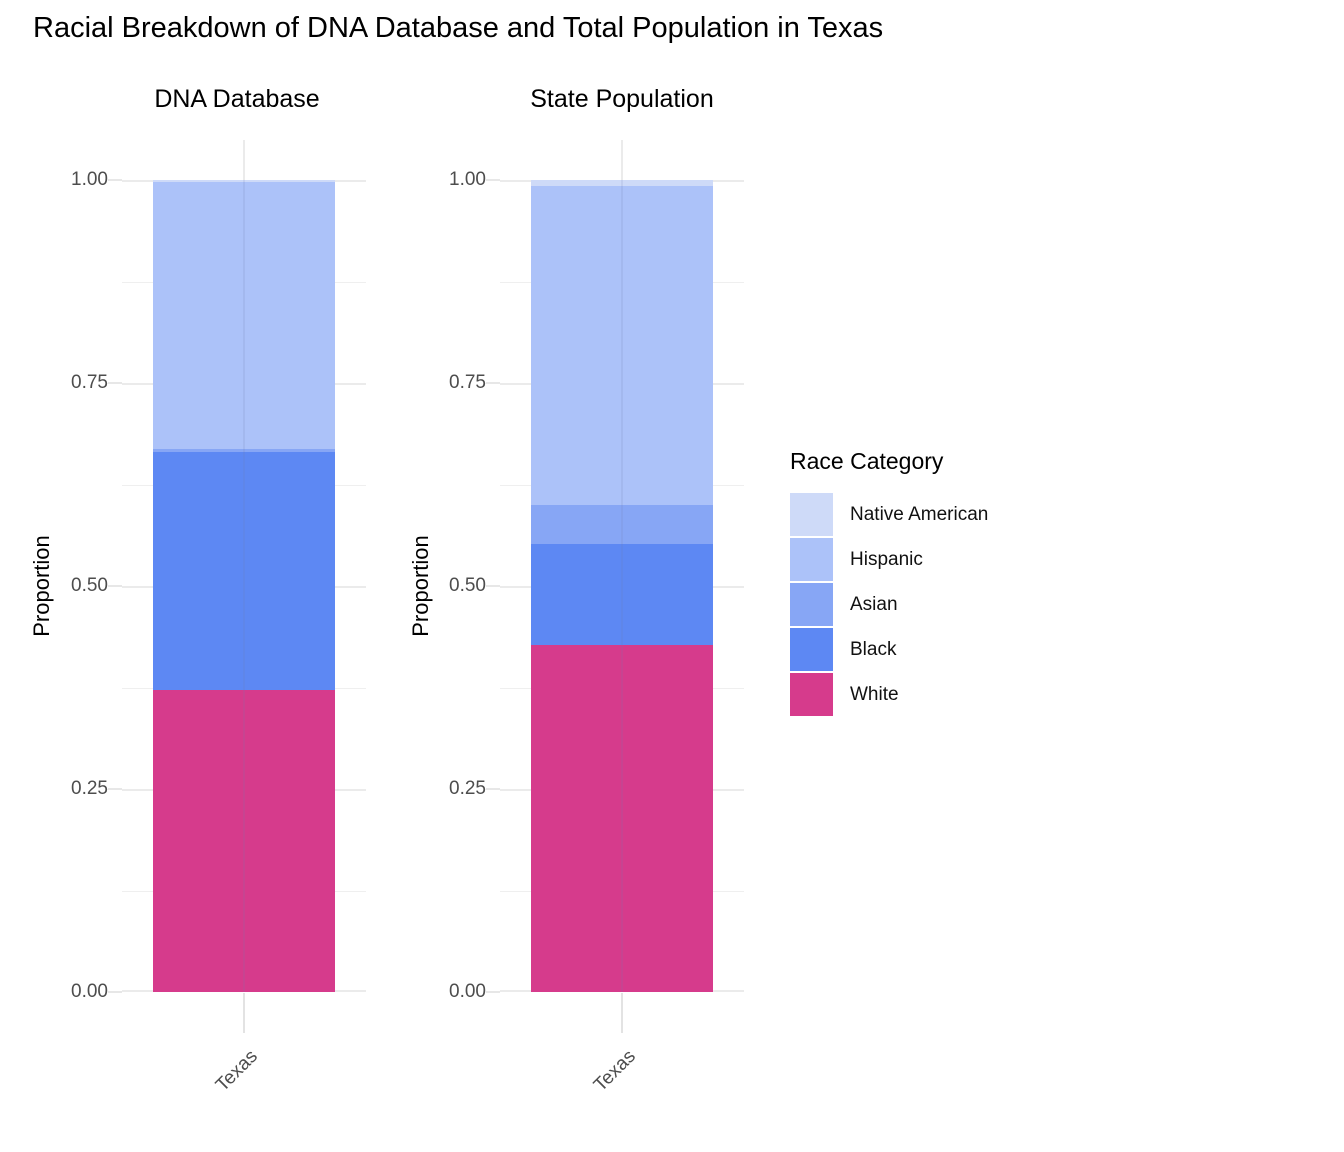 The width and height of the screenshot is (1344, 1152). I want to click on legend-label: Asian, so click(874, 604).